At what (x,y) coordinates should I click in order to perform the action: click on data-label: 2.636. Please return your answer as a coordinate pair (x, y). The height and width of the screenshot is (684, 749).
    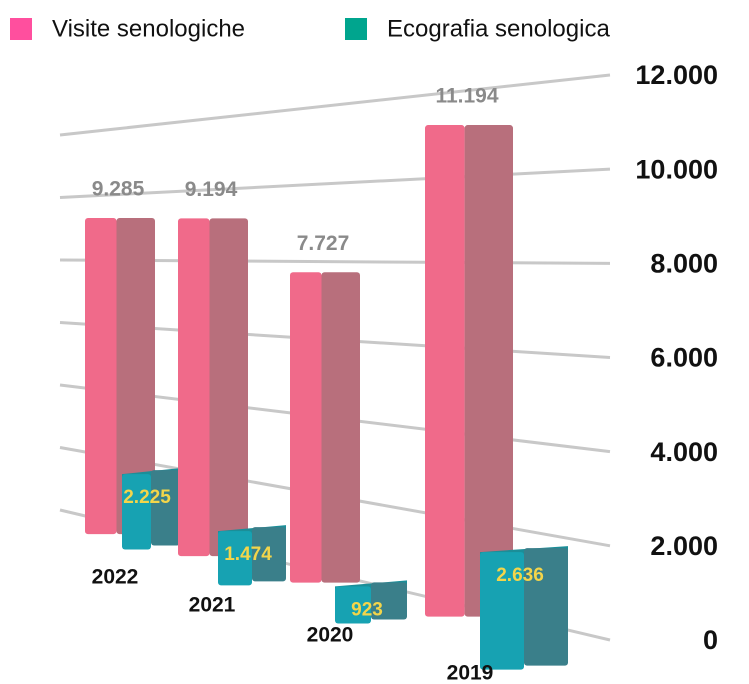
    Looking at the image, I should click on (520, 575).